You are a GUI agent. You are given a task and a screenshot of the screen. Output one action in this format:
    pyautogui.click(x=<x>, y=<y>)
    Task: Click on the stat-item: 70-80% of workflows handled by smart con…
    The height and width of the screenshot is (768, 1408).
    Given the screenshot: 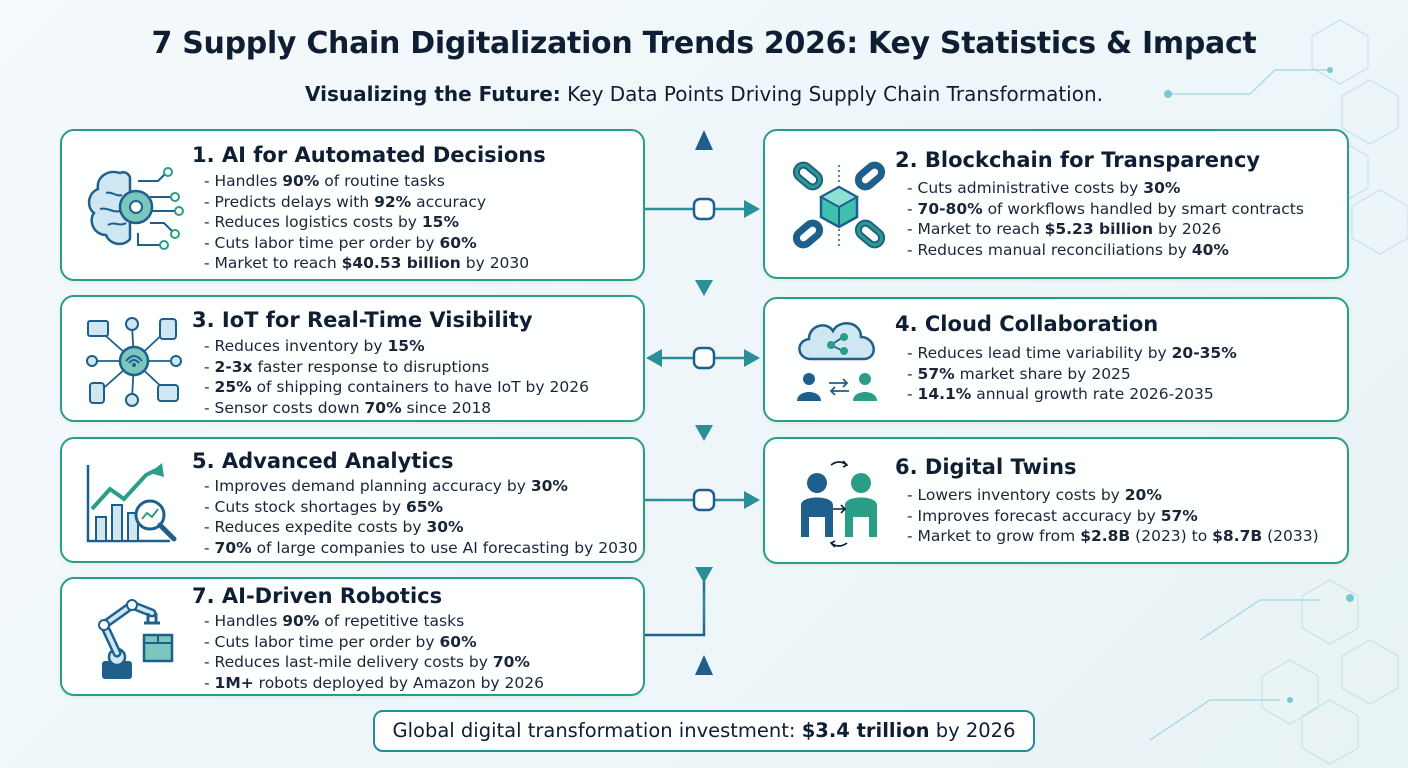 What is the action you would take?
    pyautogui.click(x=1105, y=209)
    